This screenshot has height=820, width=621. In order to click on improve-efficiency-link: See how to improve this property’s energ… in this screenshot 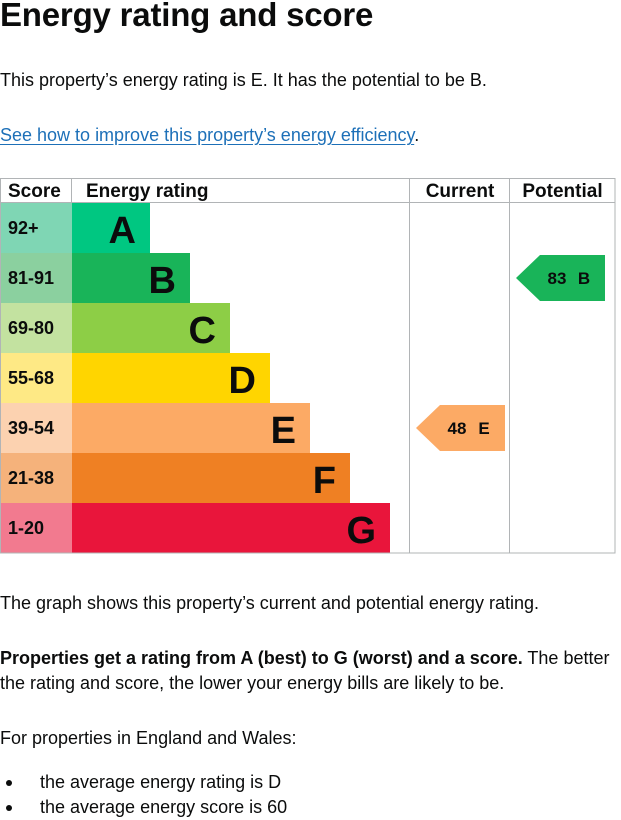, I will do `click(207, 135)`.